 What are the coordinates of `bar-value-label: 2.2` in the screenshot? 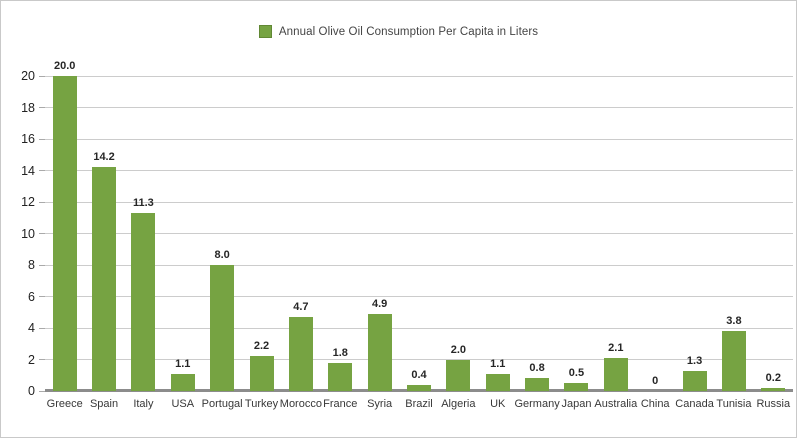 It's located at (261, 346).